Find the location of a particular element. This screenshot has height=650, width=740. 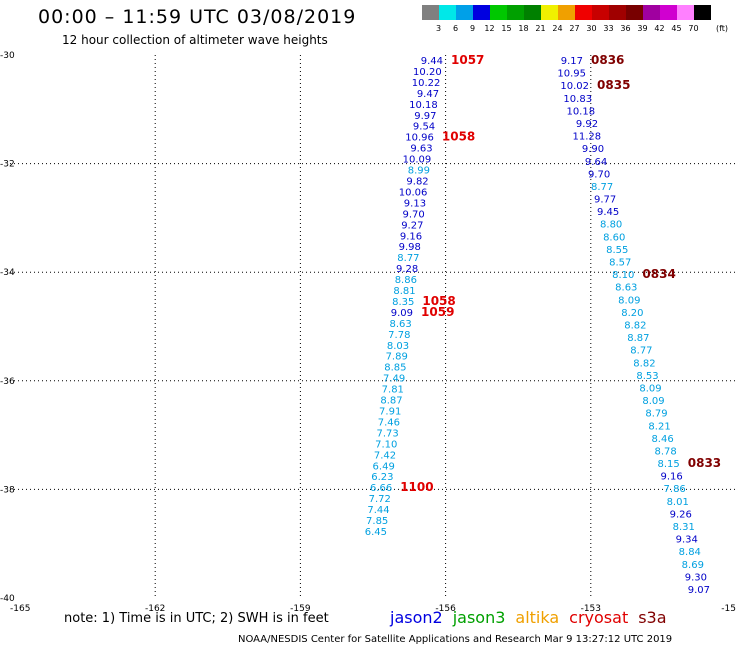

lon-tick-label: -165 is located at coordinates (20, 609).